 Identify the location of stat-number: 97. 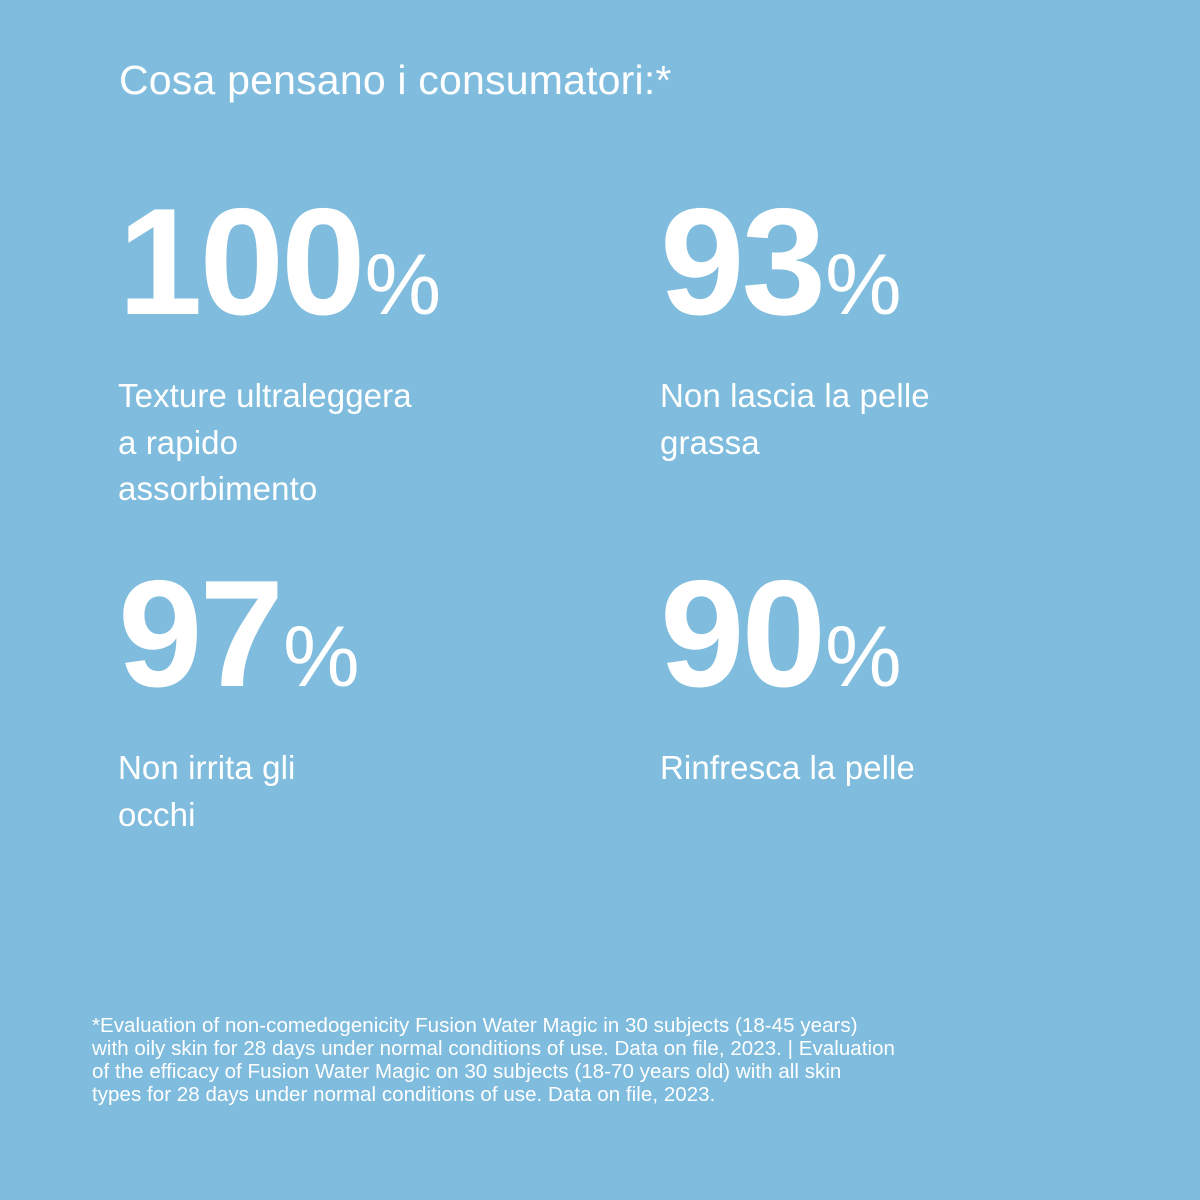
(201, 634).